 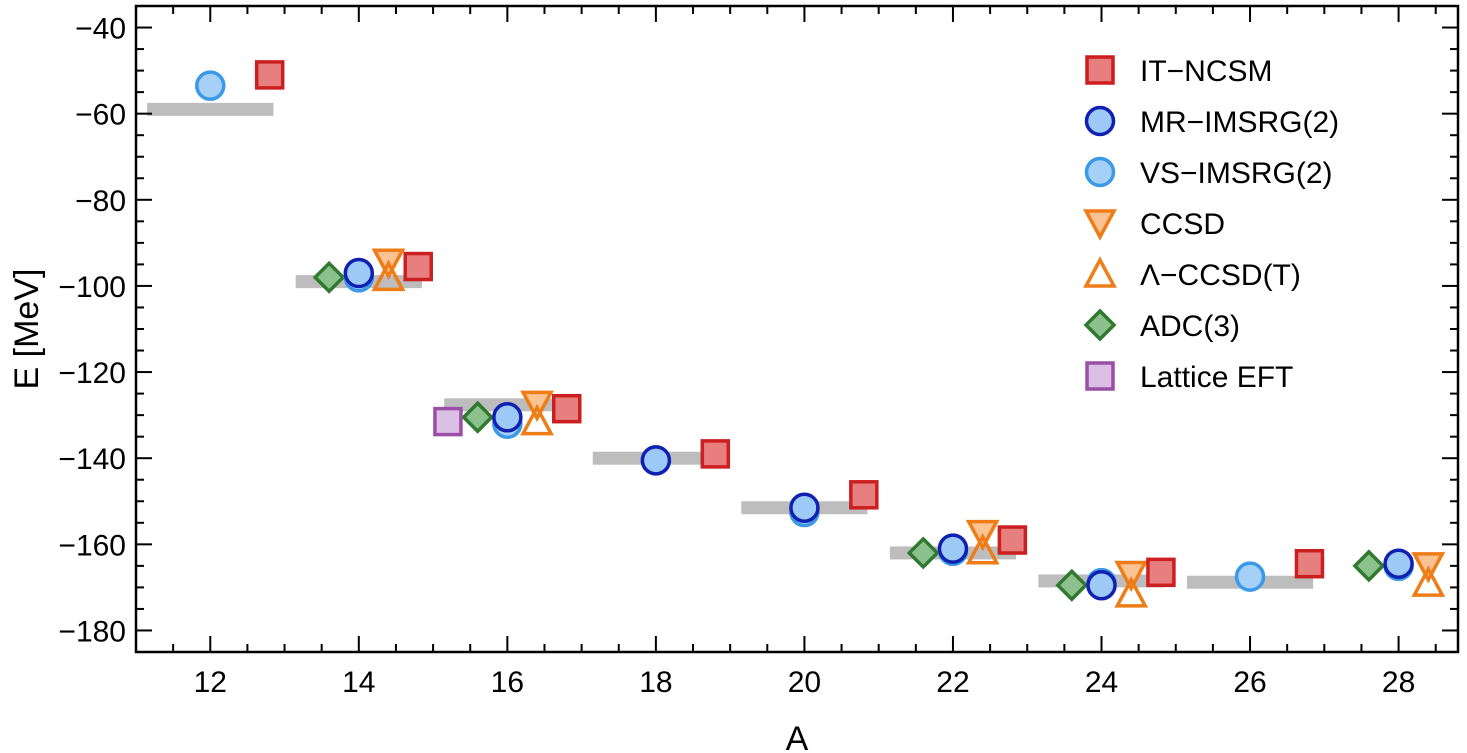 I want to click on y-tick-label: −140, so click(x=92, y=459).